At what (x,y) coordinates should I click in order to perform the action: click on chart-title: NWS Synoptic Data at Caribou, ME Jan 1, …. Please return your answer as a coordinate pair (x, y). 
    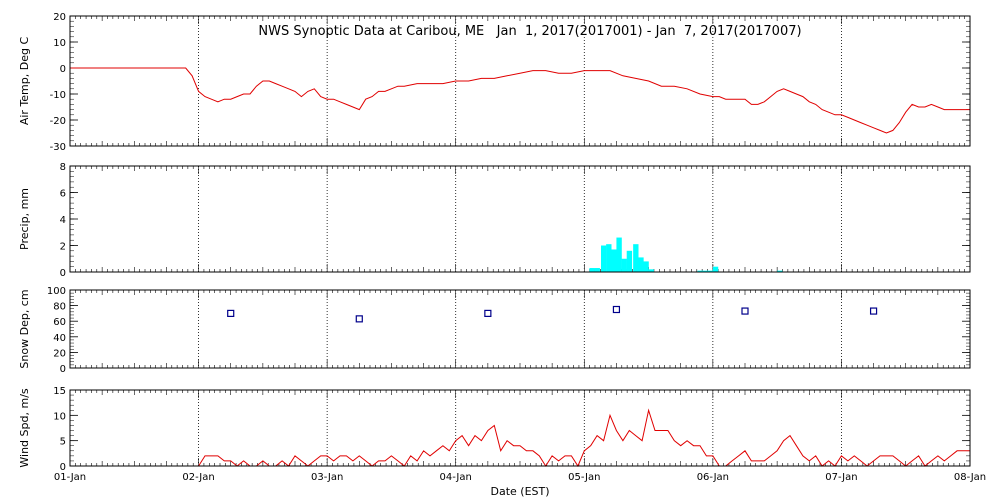
    Looking at the image, I should click on (529, 31).